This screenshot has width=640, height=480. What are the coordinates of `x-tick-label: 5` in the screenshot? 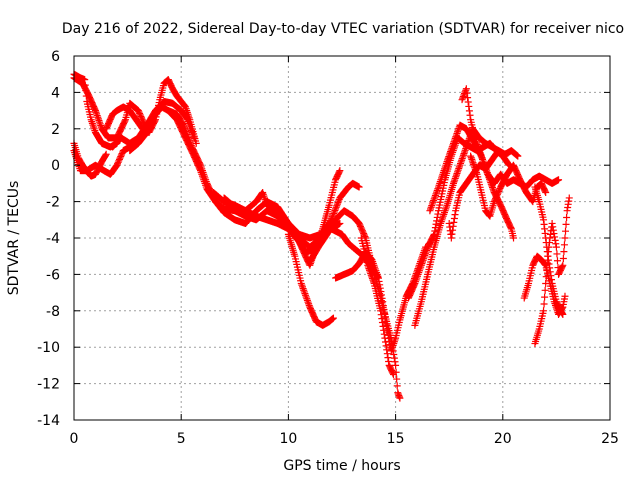 It's located at (181, 439).